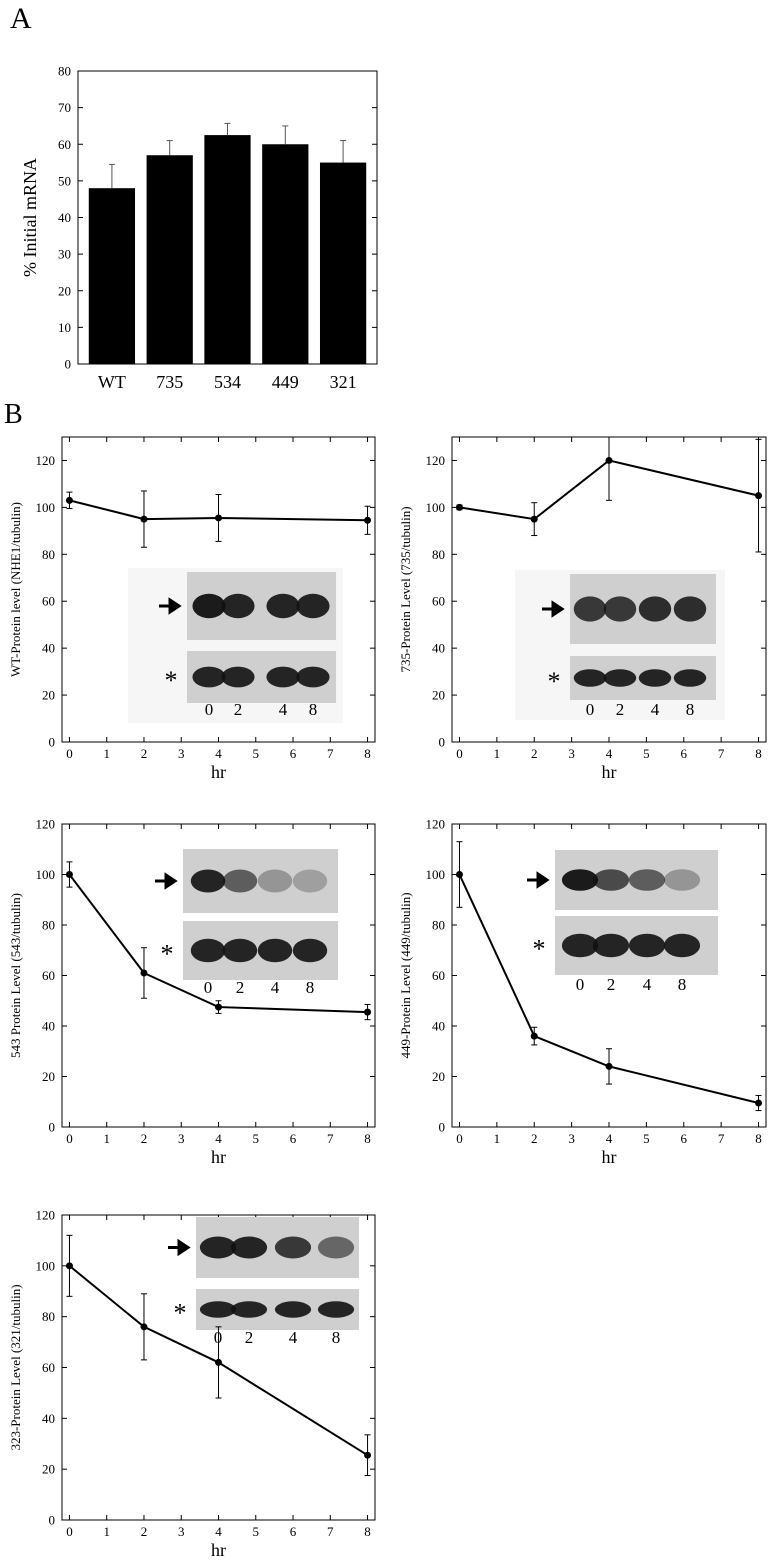 The width and height of the screenshot is (772, 1567). What do you see at coordinates (218, 1531) in the screenshot?
I see `x-tick-label: 4` at bounding box center [218, 1531].